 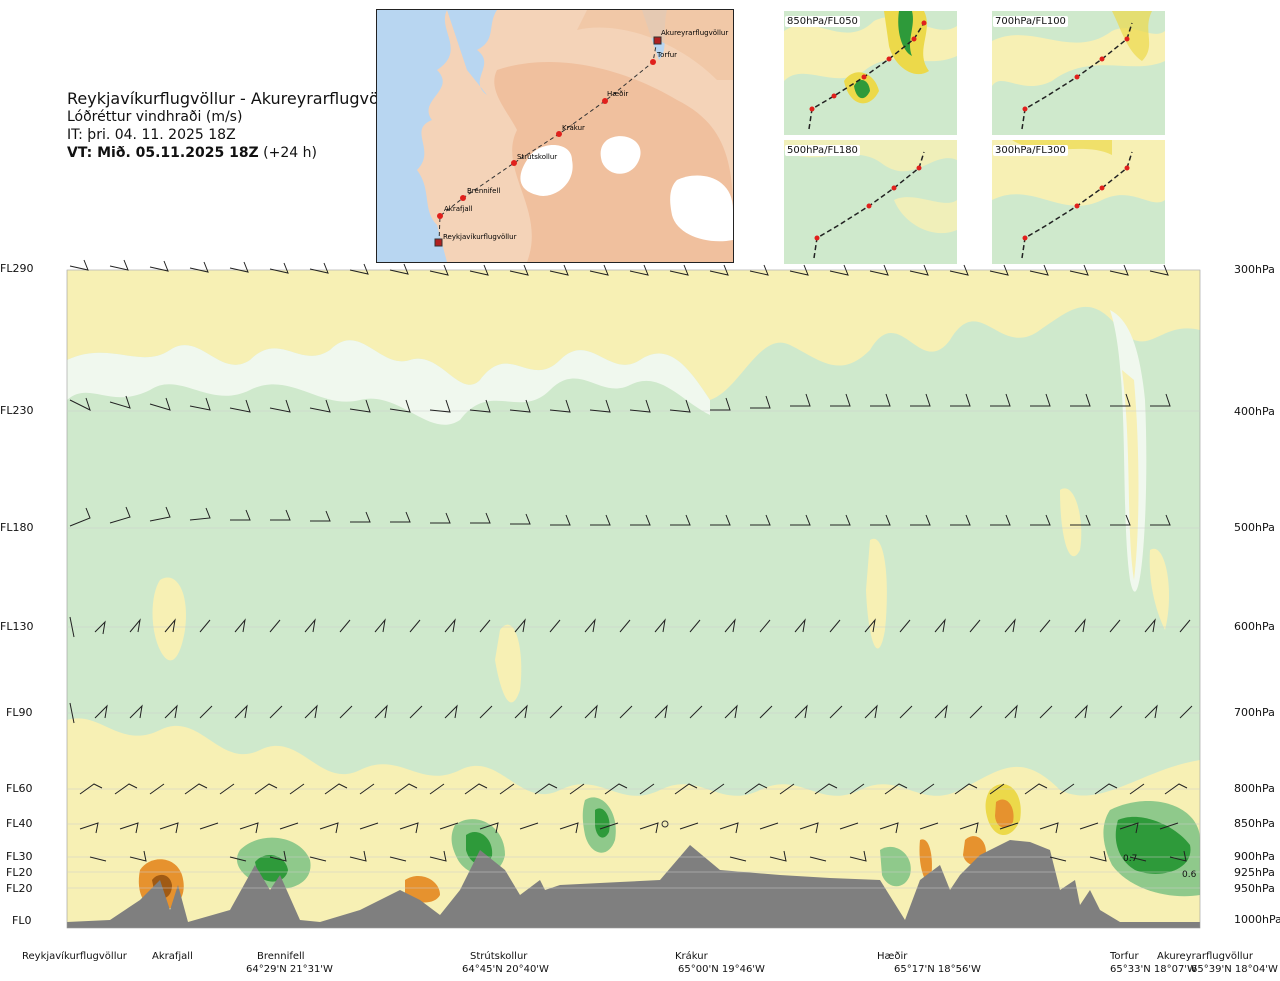 I want to click on waypoint-label-haedir: Hæðir, so click(x=892, y=956).